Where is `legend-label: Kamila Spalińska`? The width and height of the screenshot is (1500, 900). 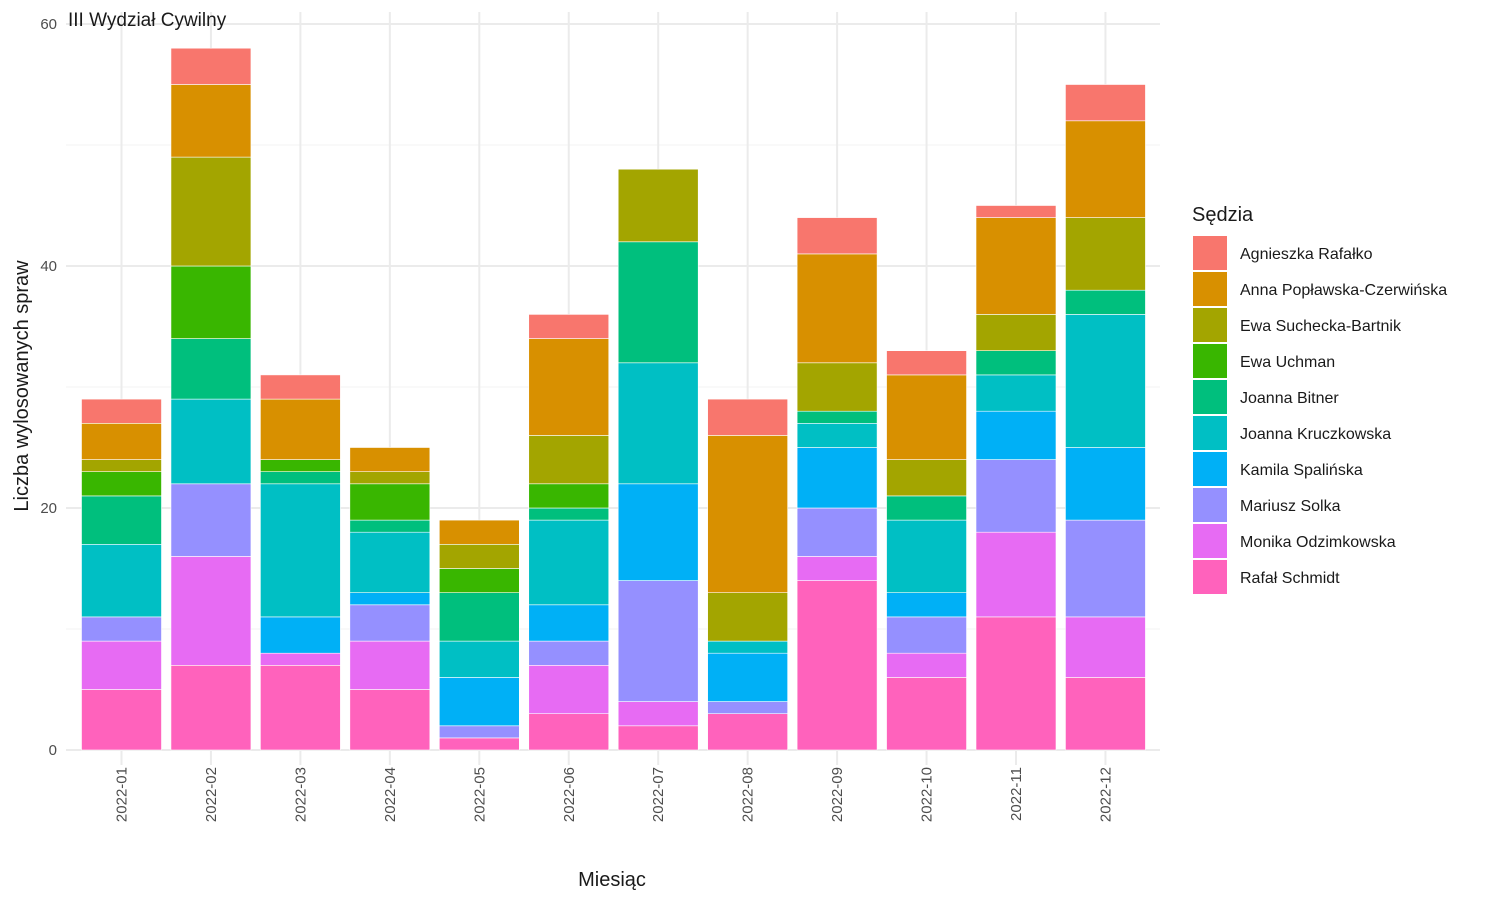 legend-label: Kamila Spalińska is located at coordinates (1301, 470).